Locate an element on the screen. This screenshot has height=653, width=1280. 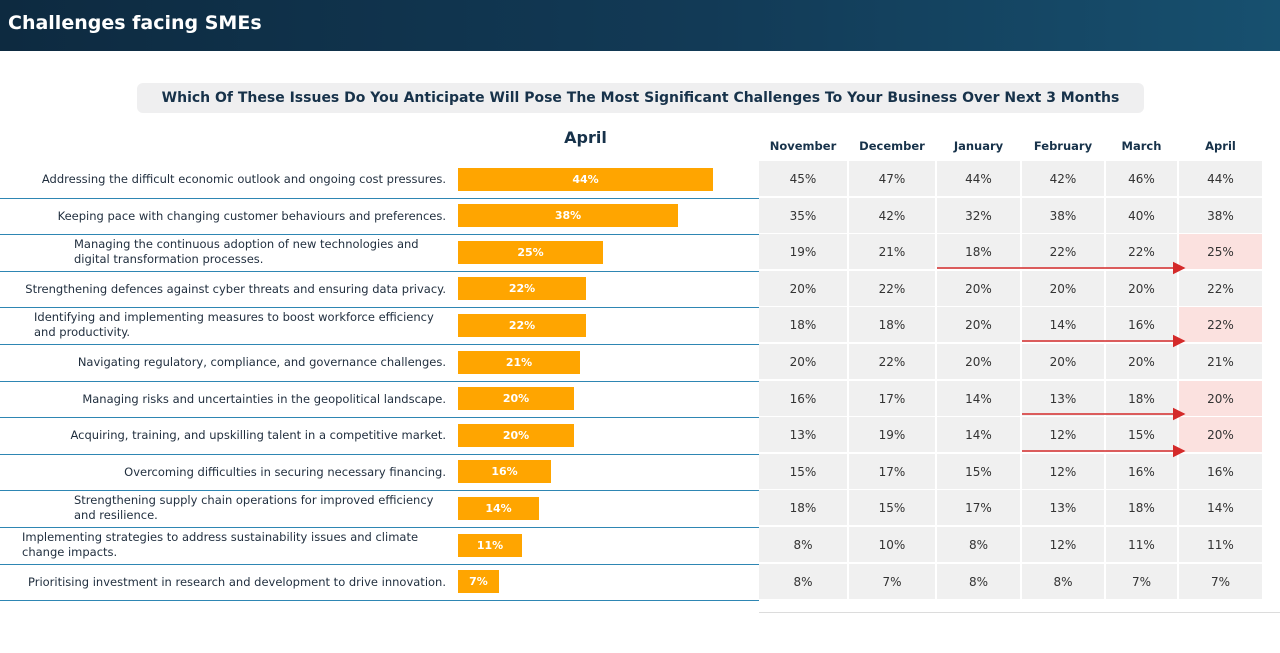
bar-value-label: 16% is located at coordinates (504, 471).